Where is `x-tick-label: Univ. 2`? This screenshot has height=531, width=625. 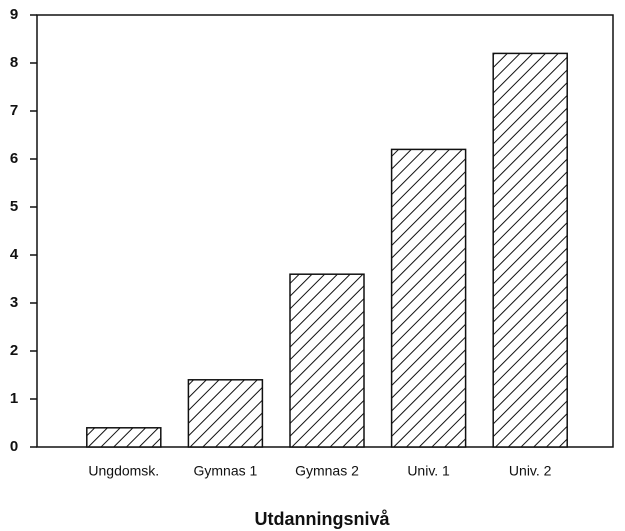 x-tick-label: Univ. 2 is located at coordinates (530, 471).